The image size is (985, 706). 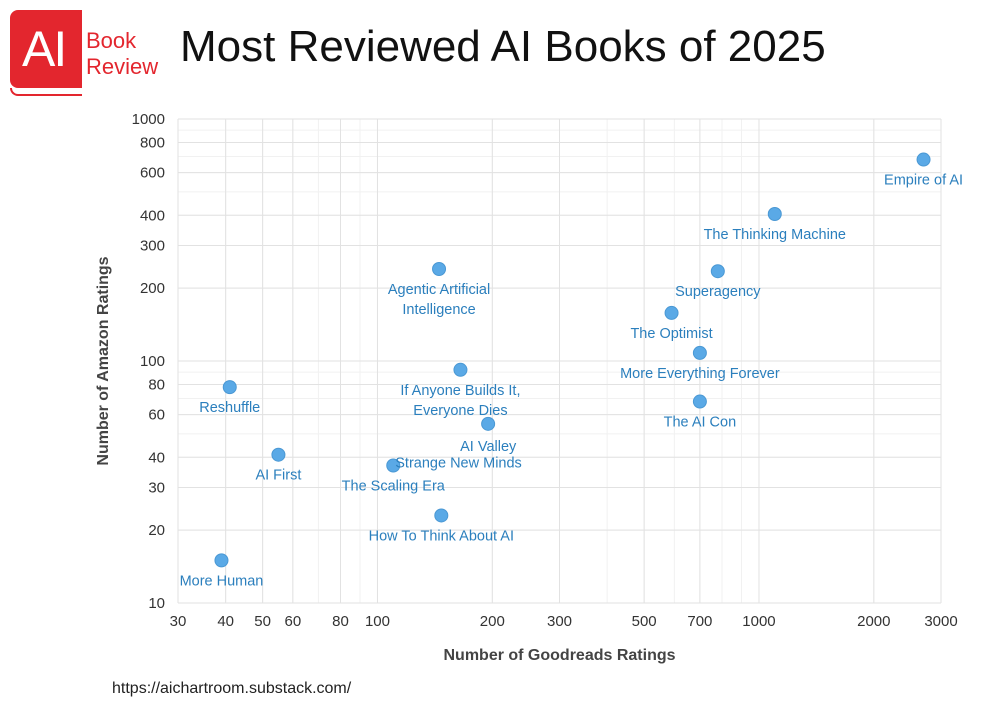 What do you see at coordinates (940, 621) in the screenshot?
I see `x-tick-label: 3000` at bounding box center [940, 621].